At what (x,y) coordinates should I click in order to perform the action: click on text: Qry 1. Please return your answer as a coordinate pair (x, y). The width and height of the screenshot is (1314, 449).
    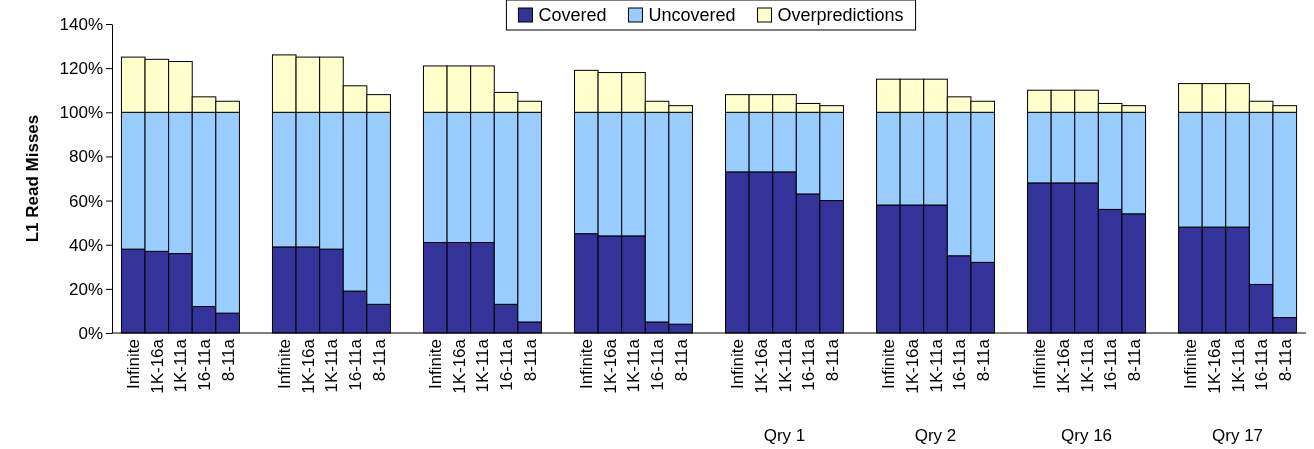
    Looking at the image, I should click on (784, 435).